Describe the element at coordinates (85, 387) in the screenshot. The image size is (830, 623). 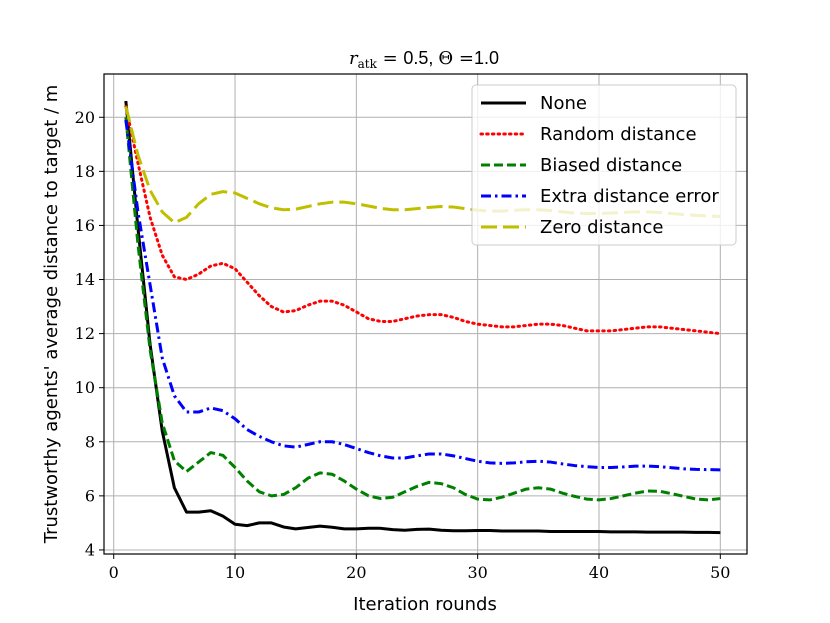
I see `y-tick-label: 10` at that location.